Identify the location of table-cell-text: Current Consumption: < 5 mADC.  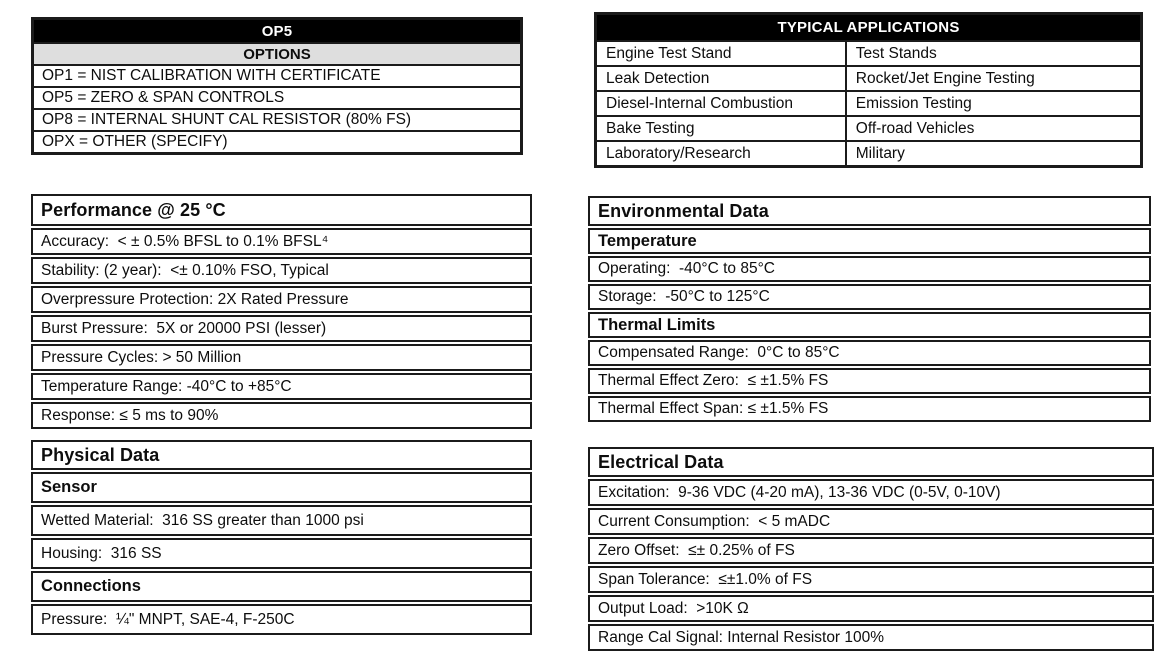
(714, 521).